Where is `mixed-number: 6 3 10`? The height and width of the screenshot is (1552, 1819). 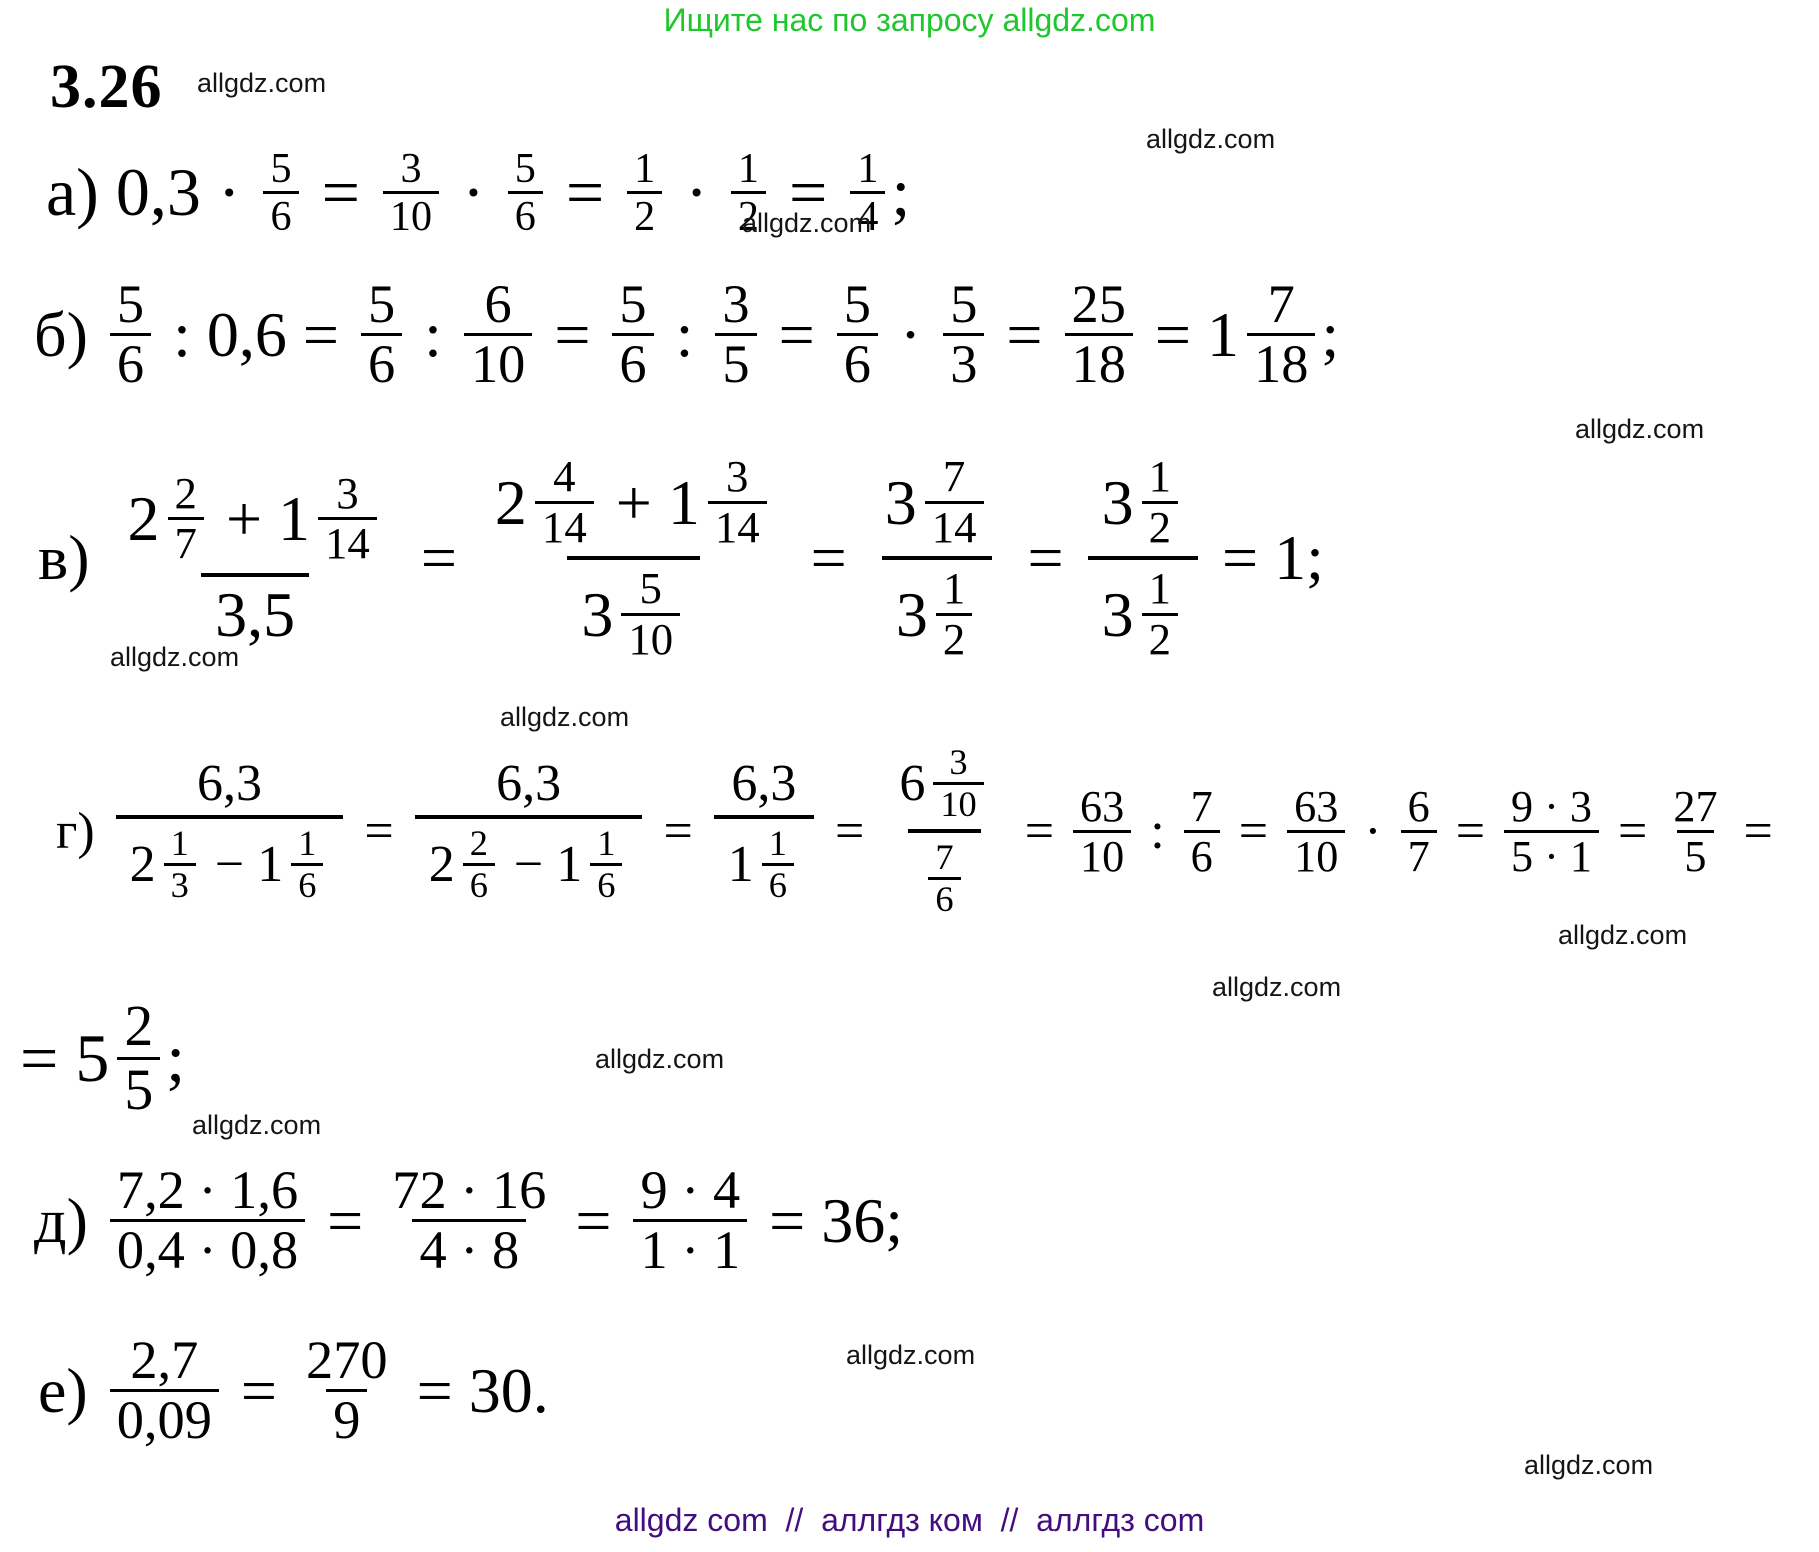 mixed-number: 6 3 10 is located at coordinates (944, 783).